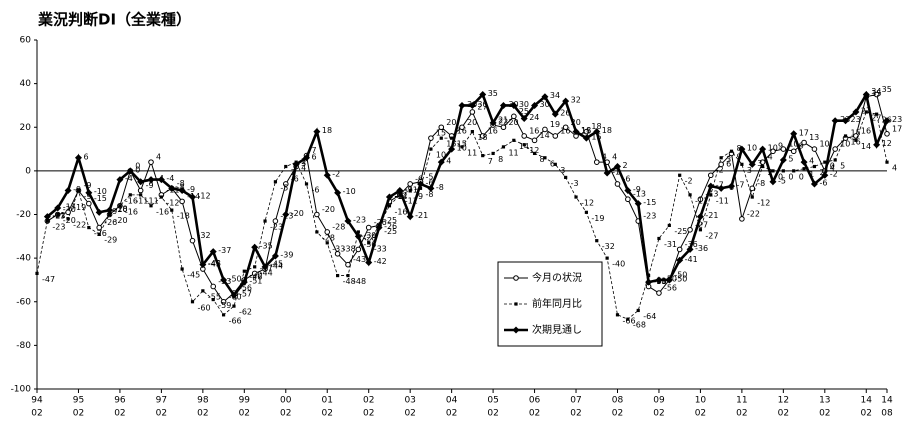 Image resolution: width=910 pixels, height=432 pixels. I want to click on value-label: -45, so click(276, 264).